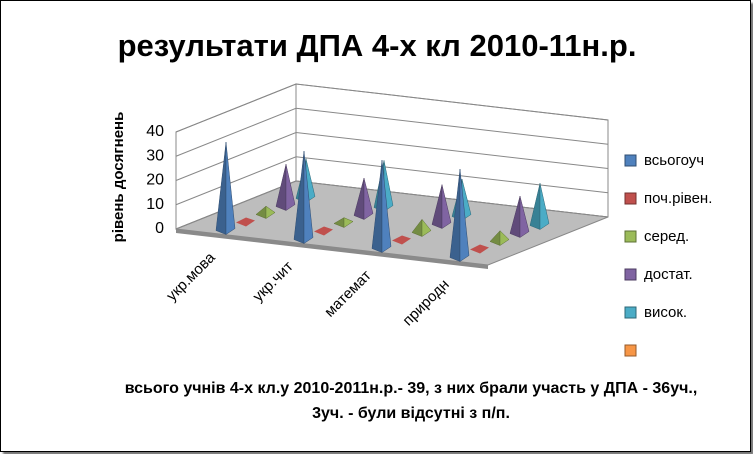  Describe the element at coordinates (377, 45) in the screenshot. I see `chart-title: результати ДПА 4-х кл 2010-11н.р.` at that location.